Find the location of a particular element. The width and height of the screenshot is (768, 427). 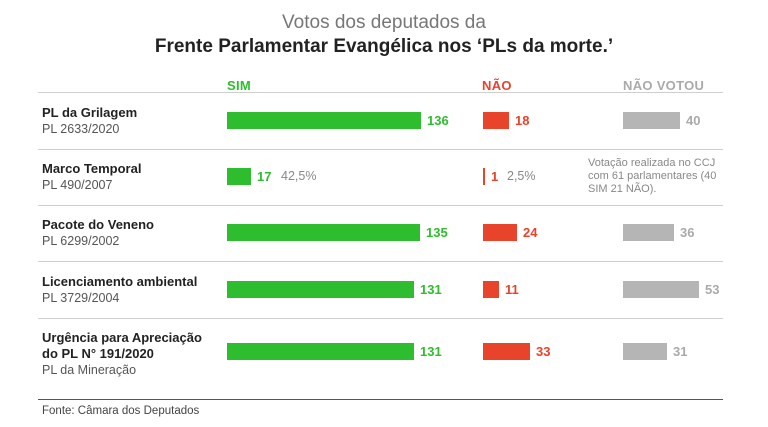

nao-votou-value: 40 is located at coordinates (693, 120).